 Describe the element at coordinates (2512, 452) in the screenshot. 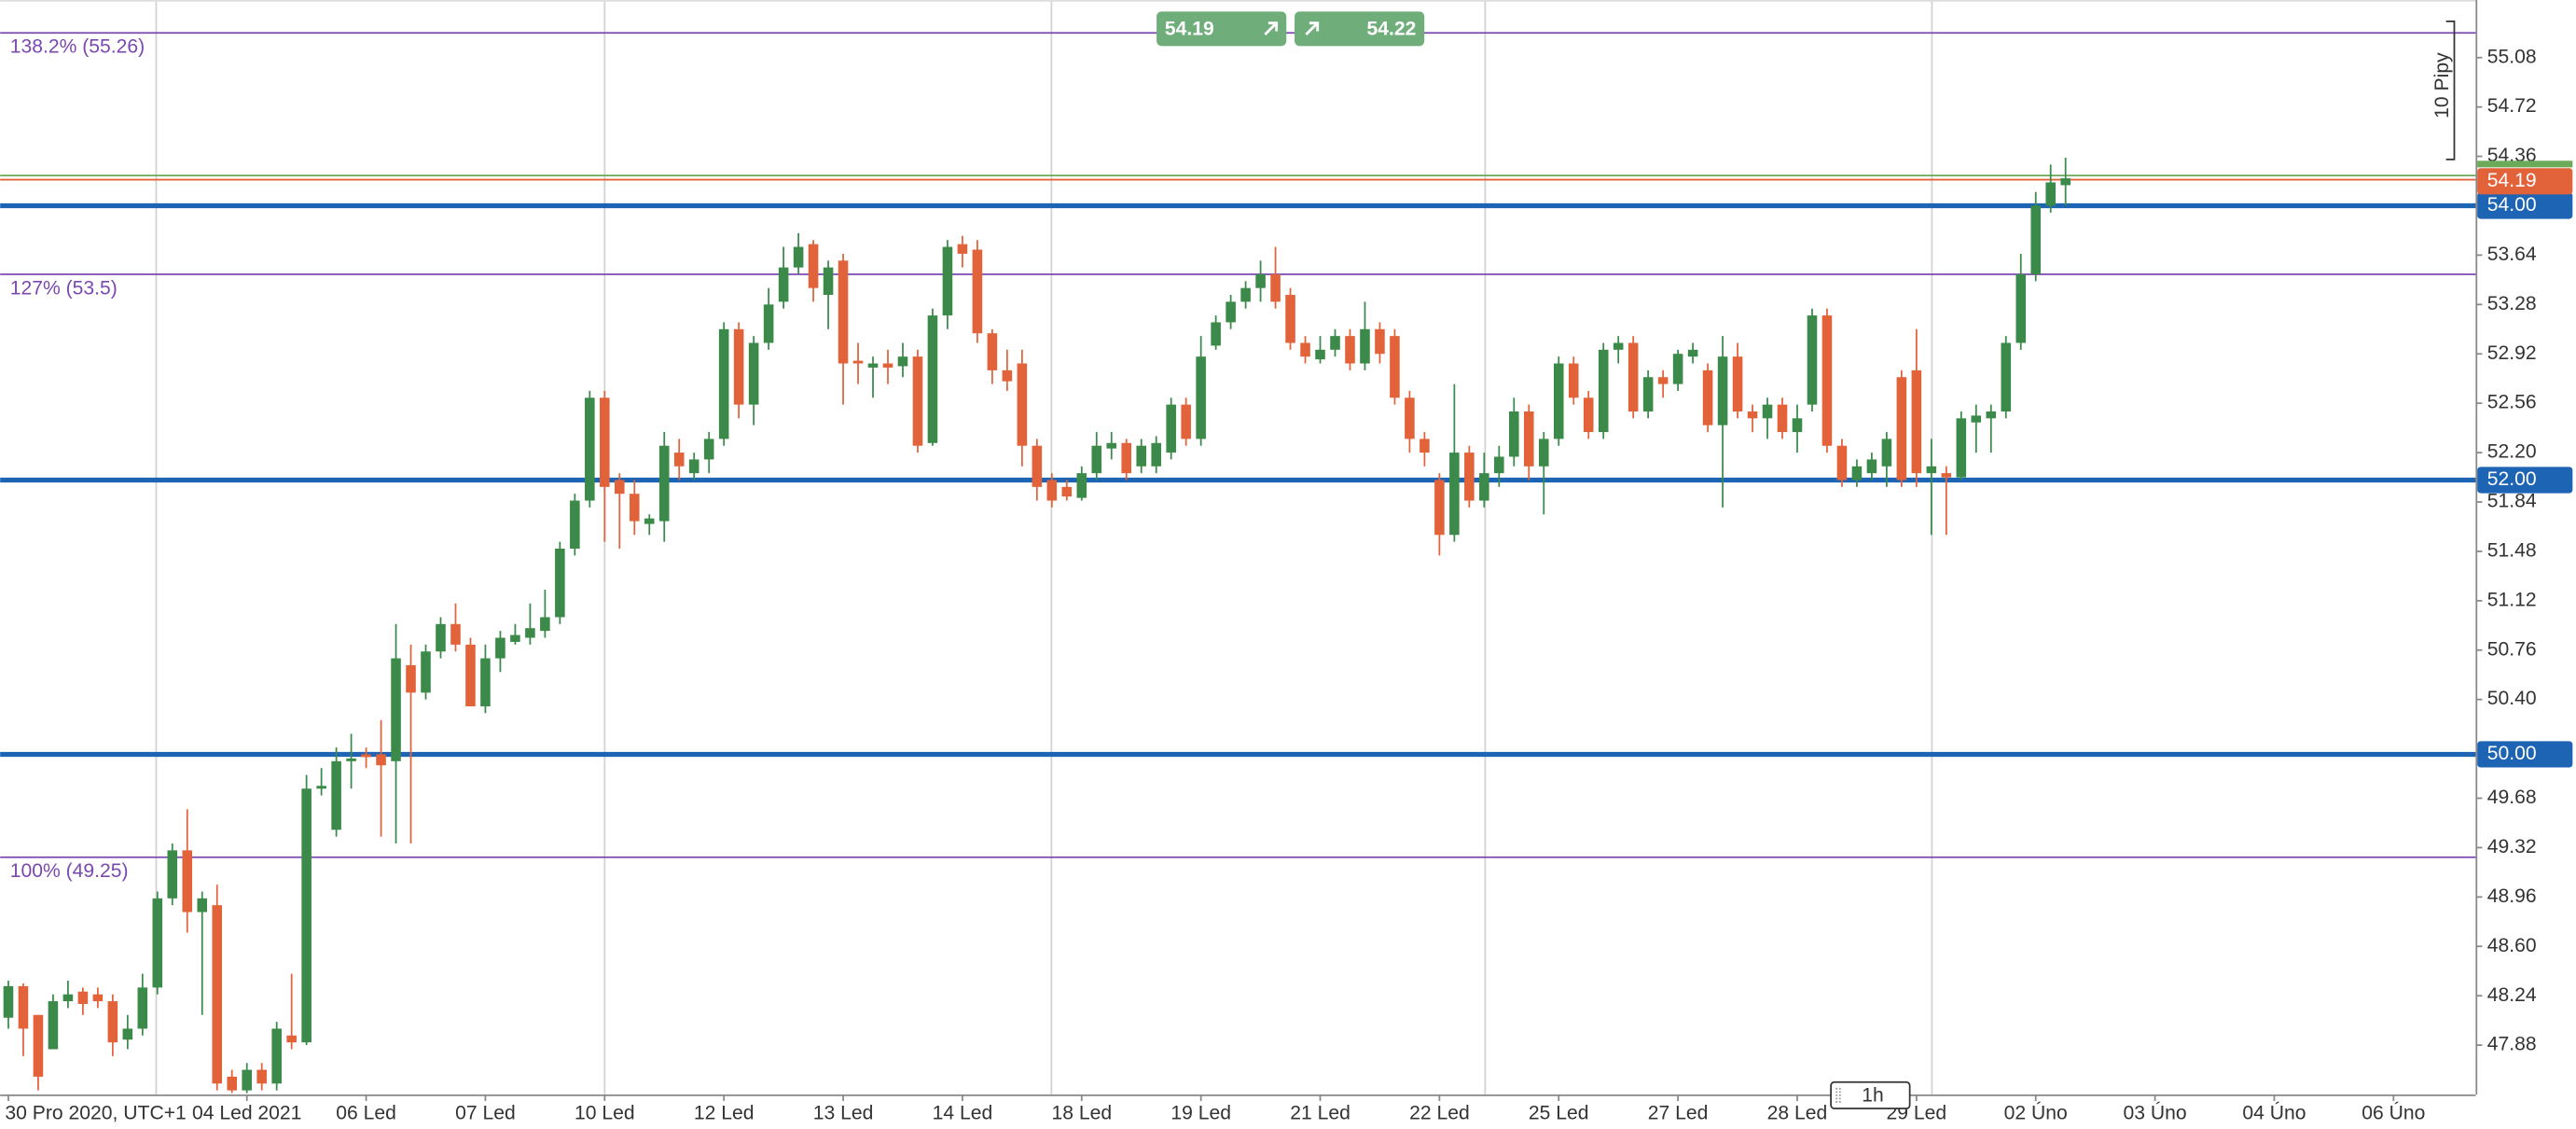

I see `y-tick-label: 52.20` at that location.